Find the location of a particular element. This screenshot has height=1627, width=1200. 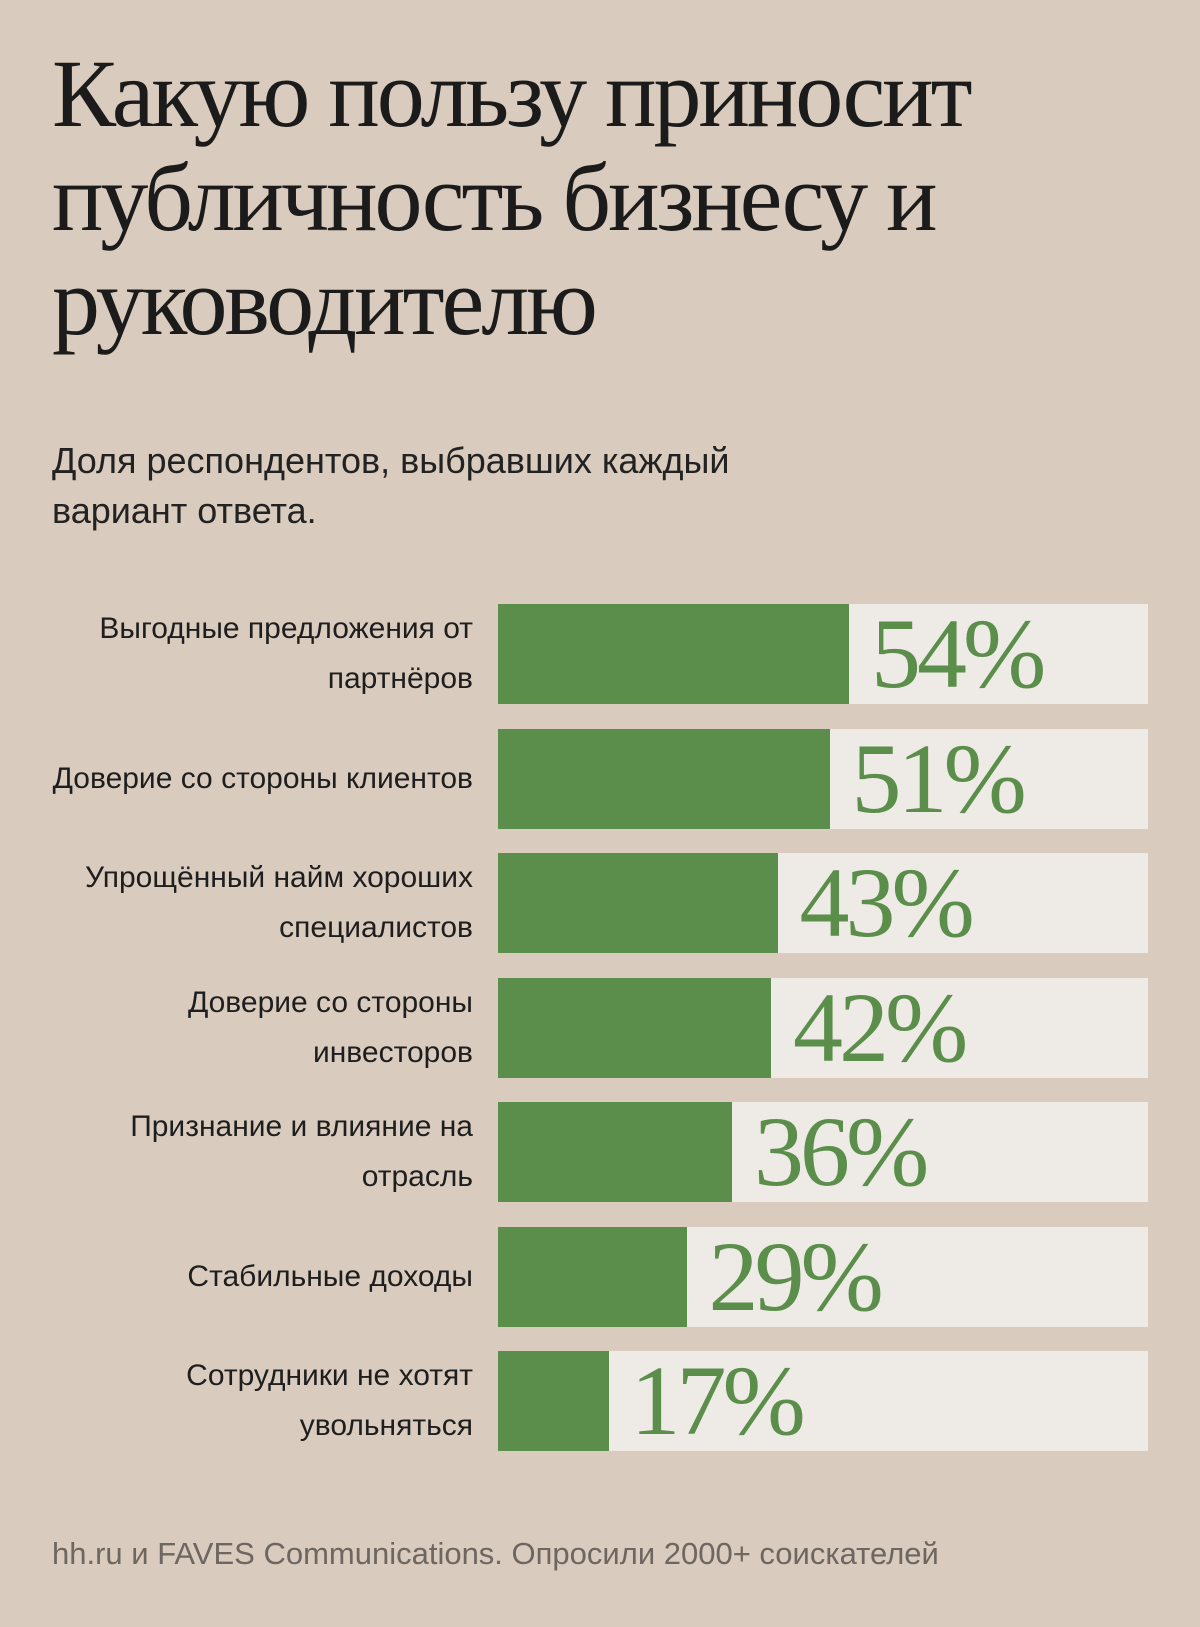

bar-row: Упрощённый найм хороших специалистов 43% is located at coordinates (600, 903).